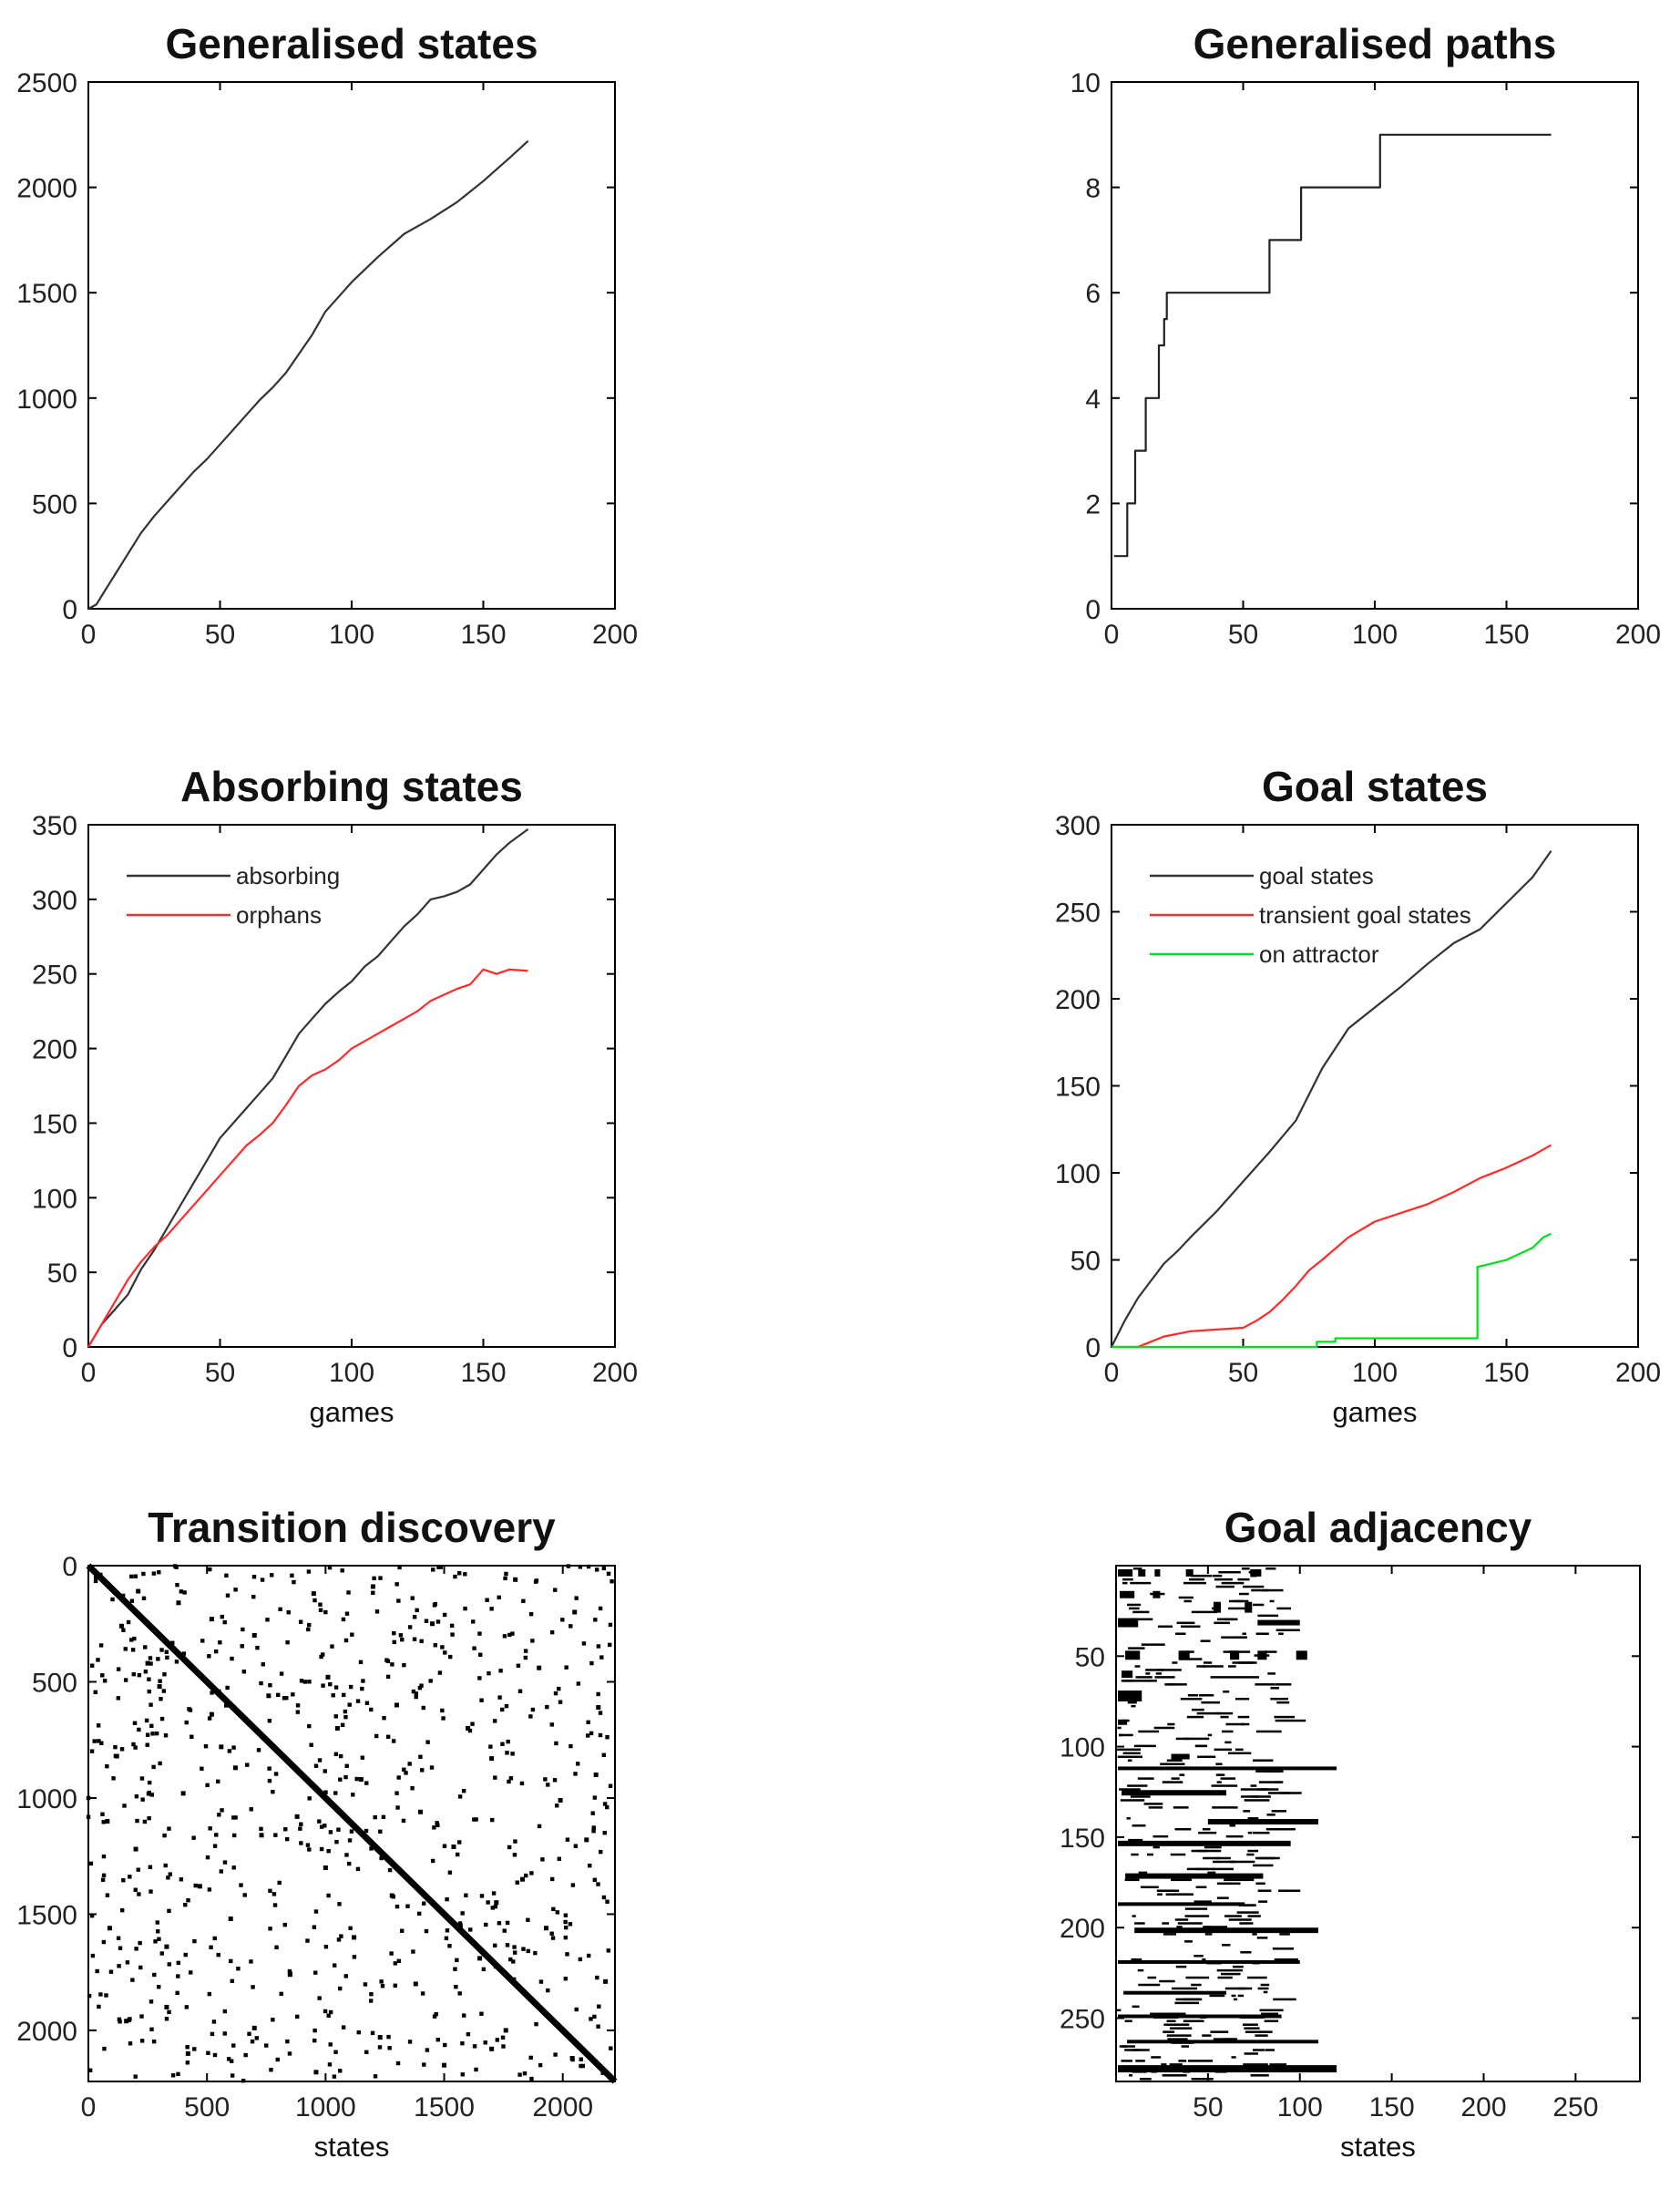 This screenshot has width=1680, height=2189. What do you see at coordinates (326, 2107) in the screenshot?
I see `x-tick-label: 1000` at bounding box center [326, 2107].